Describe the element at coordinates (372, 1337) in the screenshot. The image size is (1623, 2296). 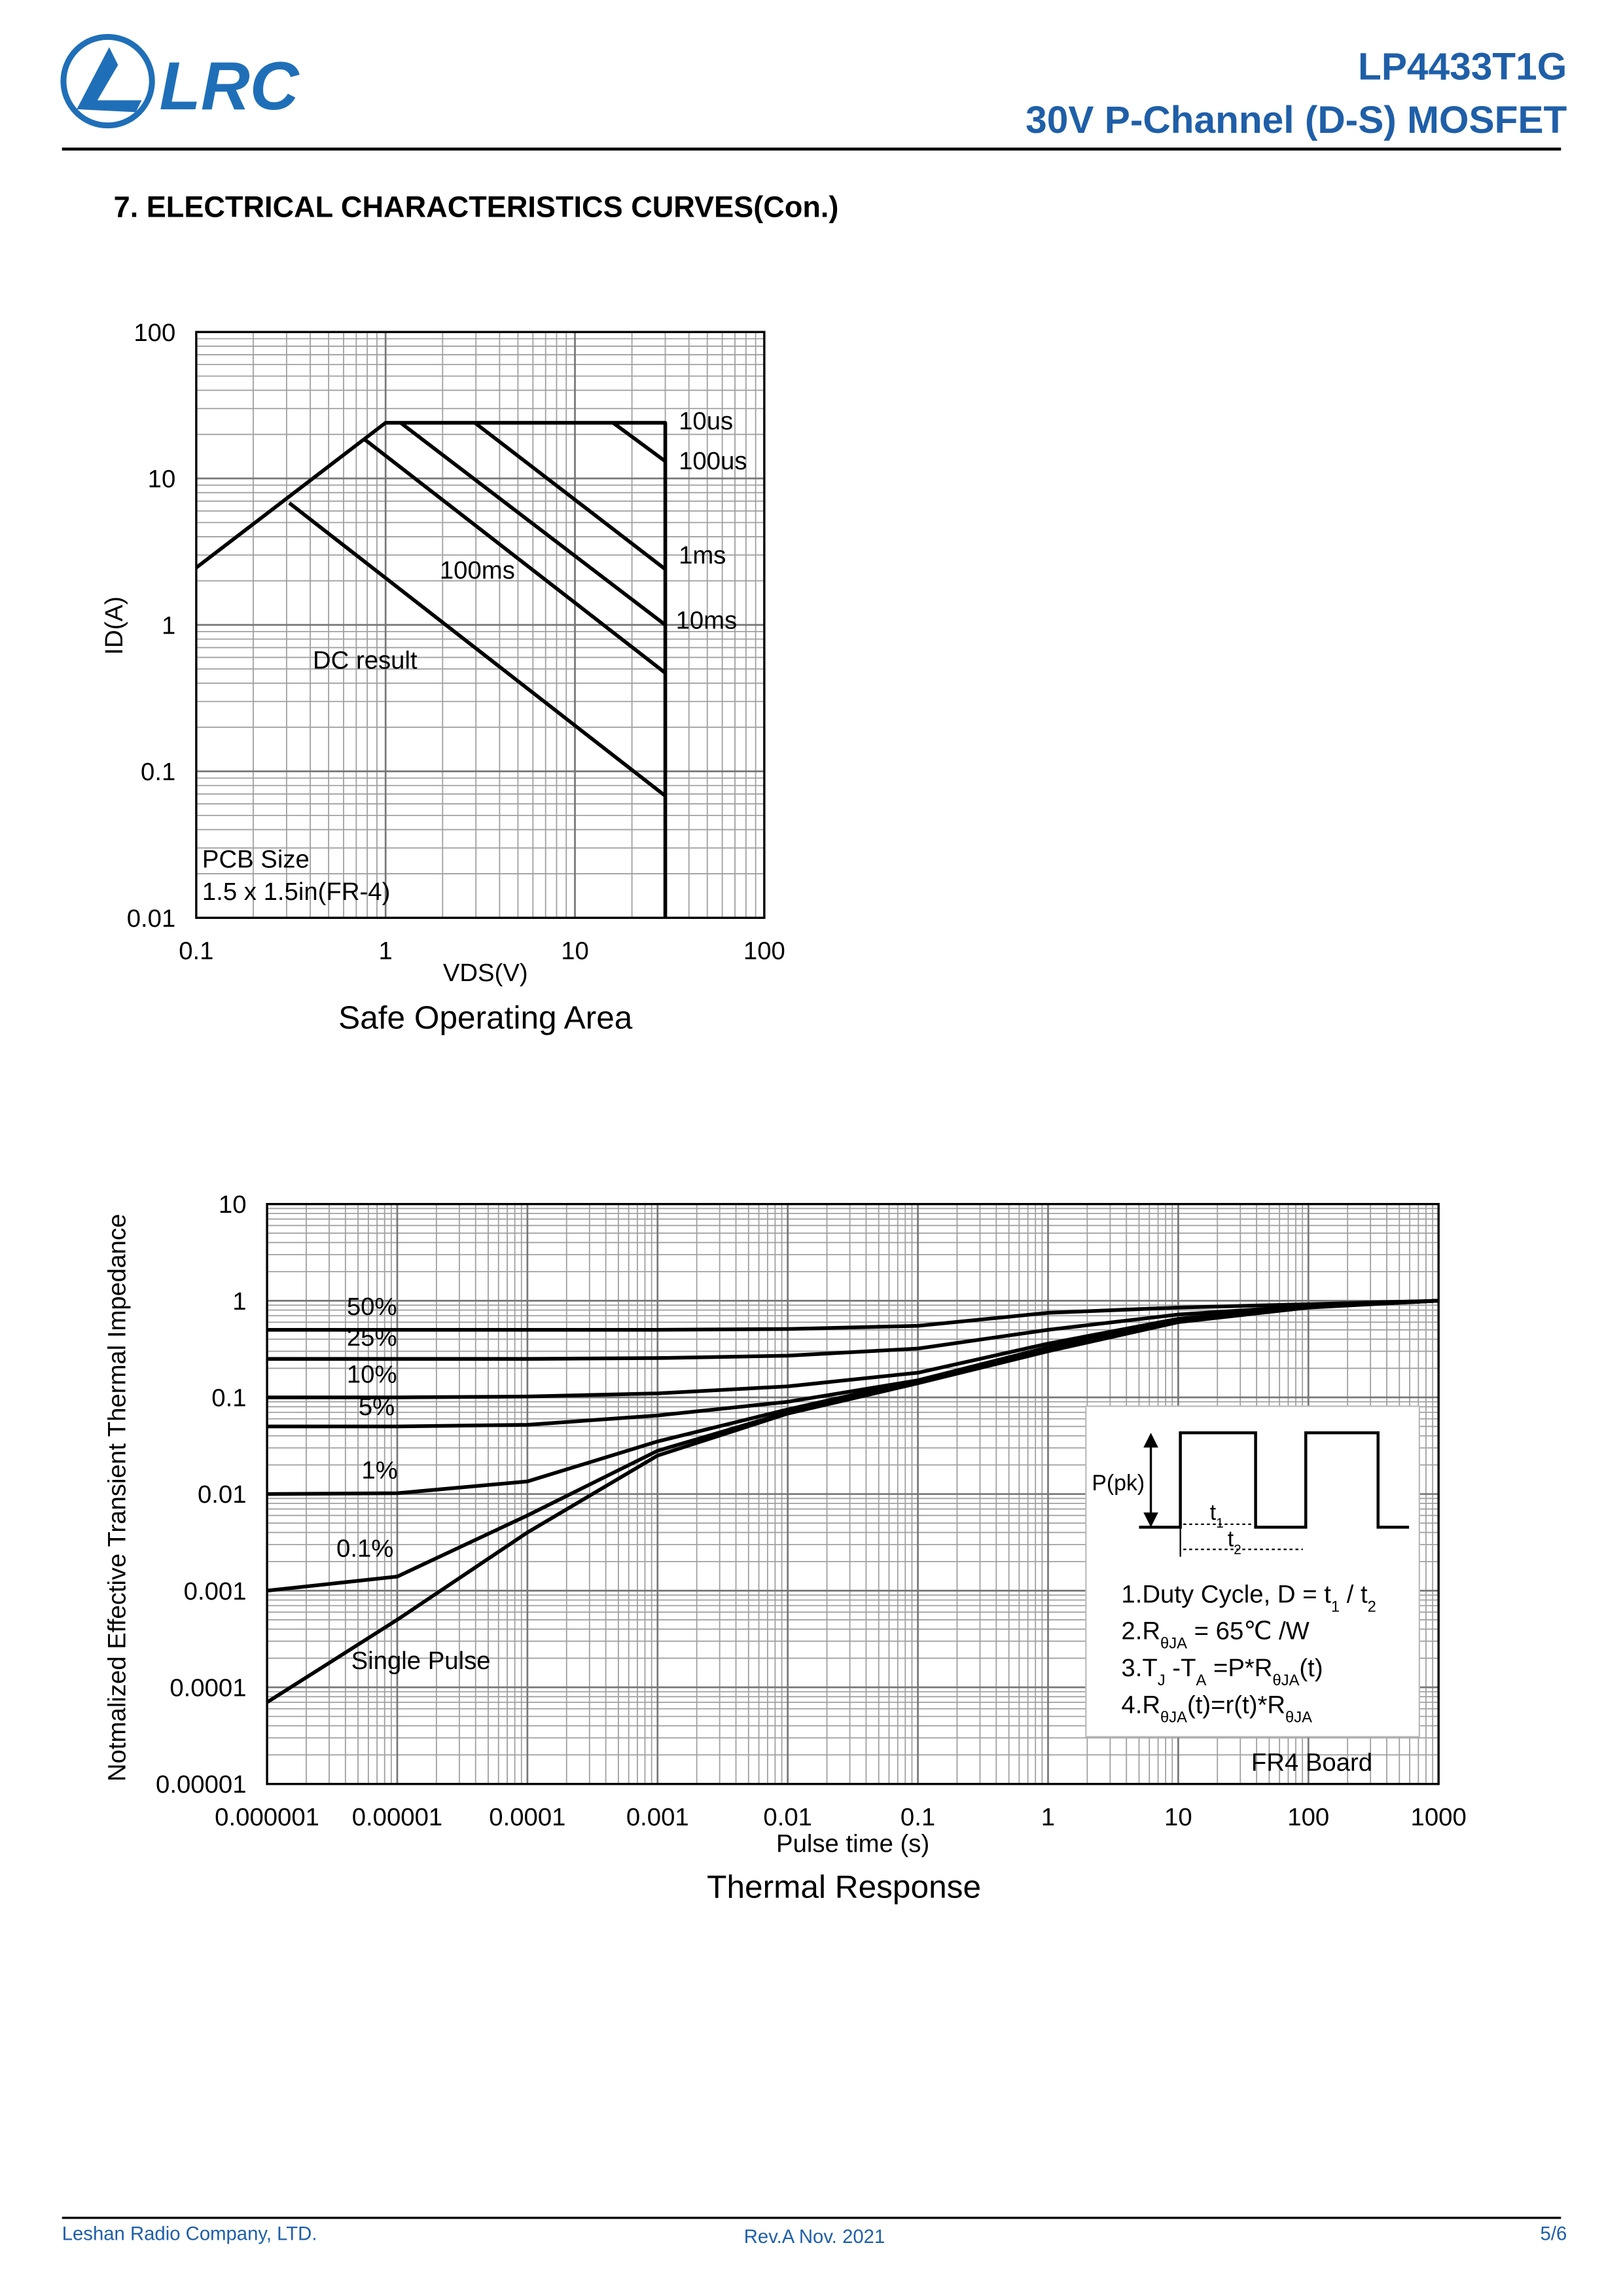
I see `series-label: 25%` at that location.